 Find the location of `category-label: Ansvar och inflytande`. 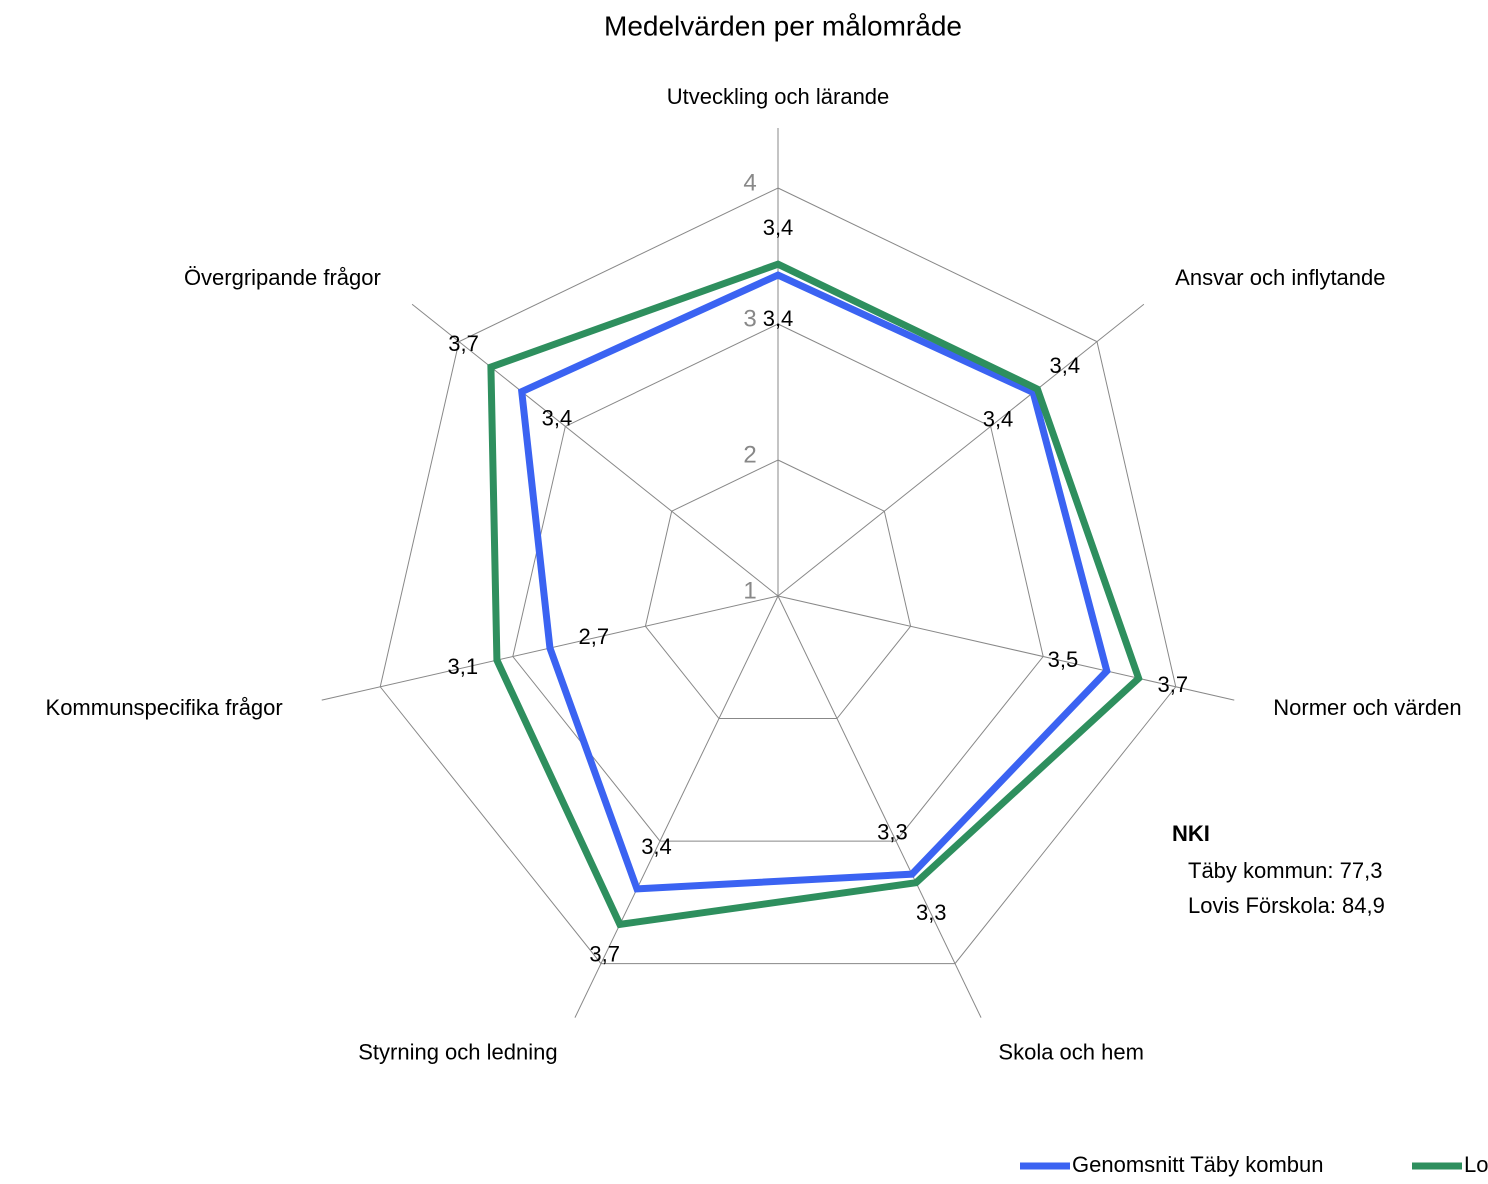

category-label: Ansvar och inflytande is located at coordinates (1280, 277).